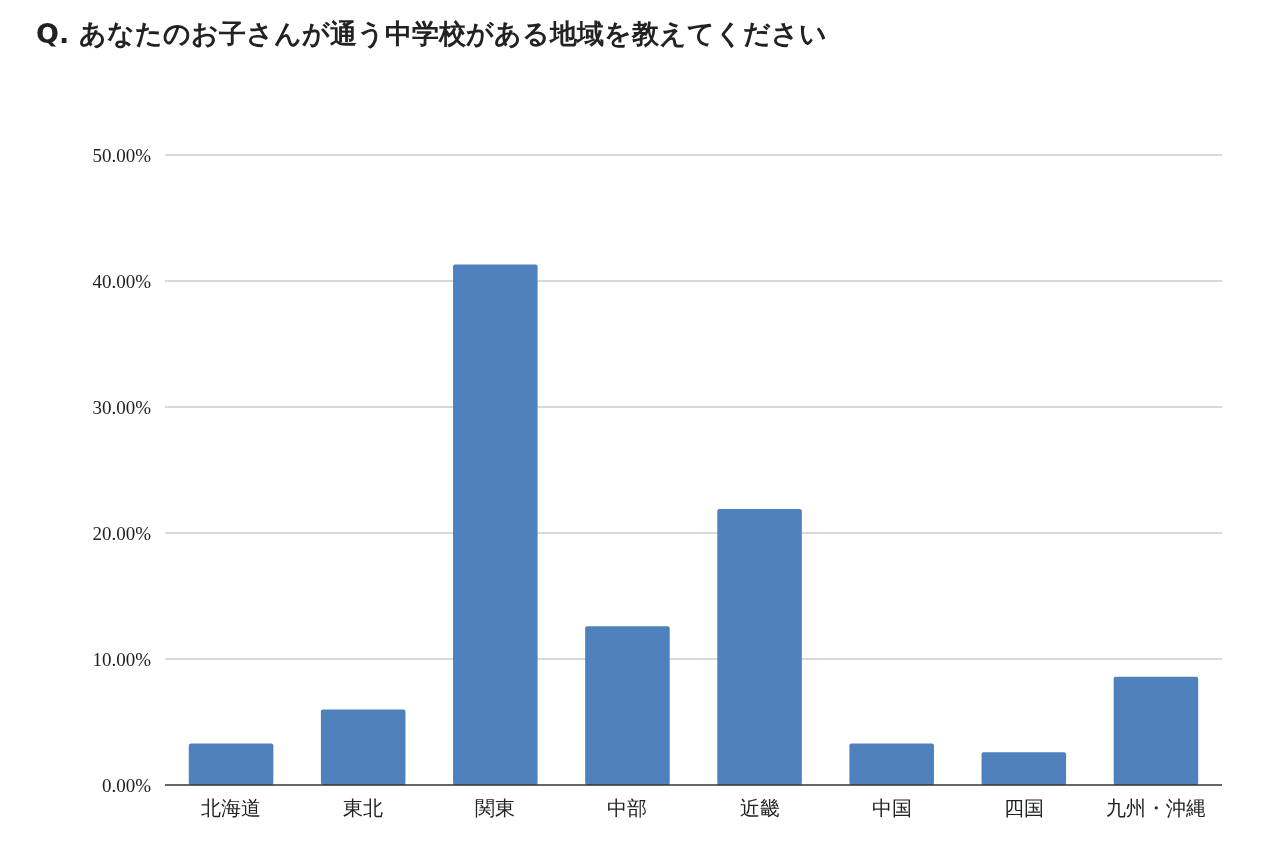 The height and width of the screenshot is (842, 1284). What do you see at coordinates (891, 808) in the screenshot?
I see `x-tick-label: 中国` at bounding box center [891, 808].